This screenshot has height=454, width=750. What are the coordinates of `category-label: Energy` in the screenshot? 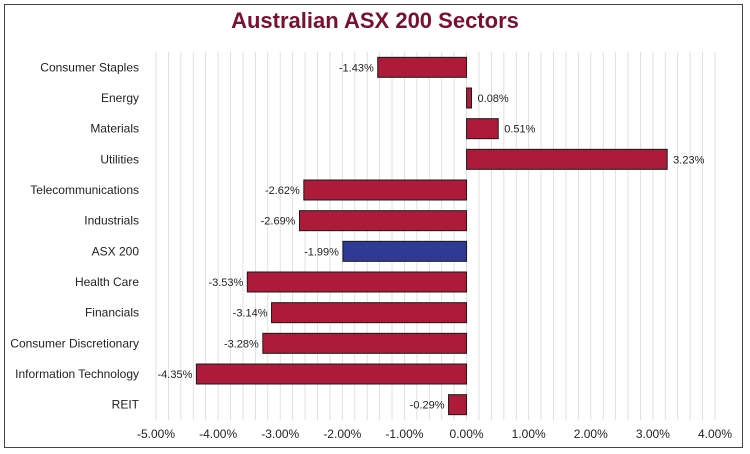 It's located at (120, 98).